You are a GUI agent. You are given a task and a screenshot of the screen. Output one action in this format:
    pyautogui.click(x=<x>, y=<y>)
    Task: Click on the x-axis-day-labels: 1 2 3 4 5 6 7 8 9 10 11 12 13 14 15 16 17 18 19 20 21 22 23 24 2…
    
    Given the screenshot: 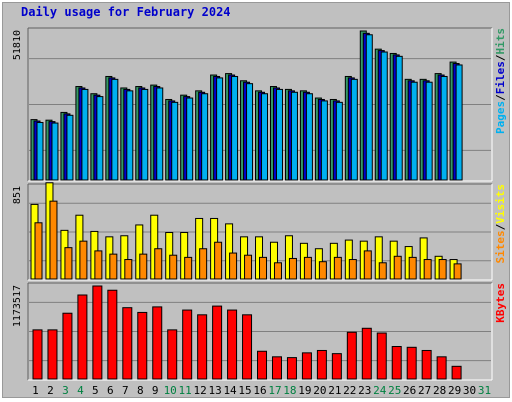 What is the action you would take?
    pyautogui.click(x=261, y=390)
    